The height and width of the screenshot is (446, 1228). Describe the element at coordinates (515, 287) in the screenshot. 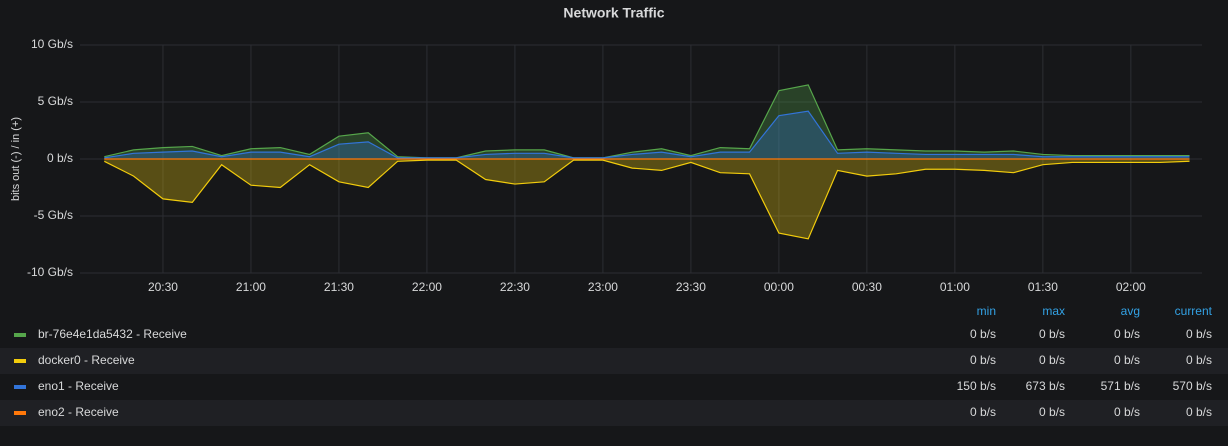

I see `x-tick-label: 22:30` at that location.